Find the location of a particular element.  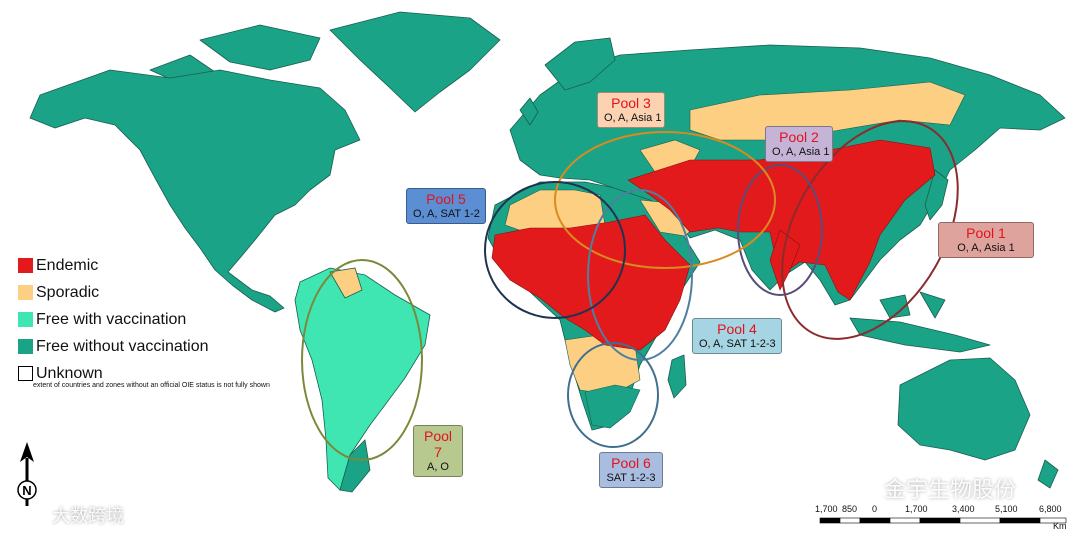

pool-5-title: Pool 5 is located at coordinates (446, 199).